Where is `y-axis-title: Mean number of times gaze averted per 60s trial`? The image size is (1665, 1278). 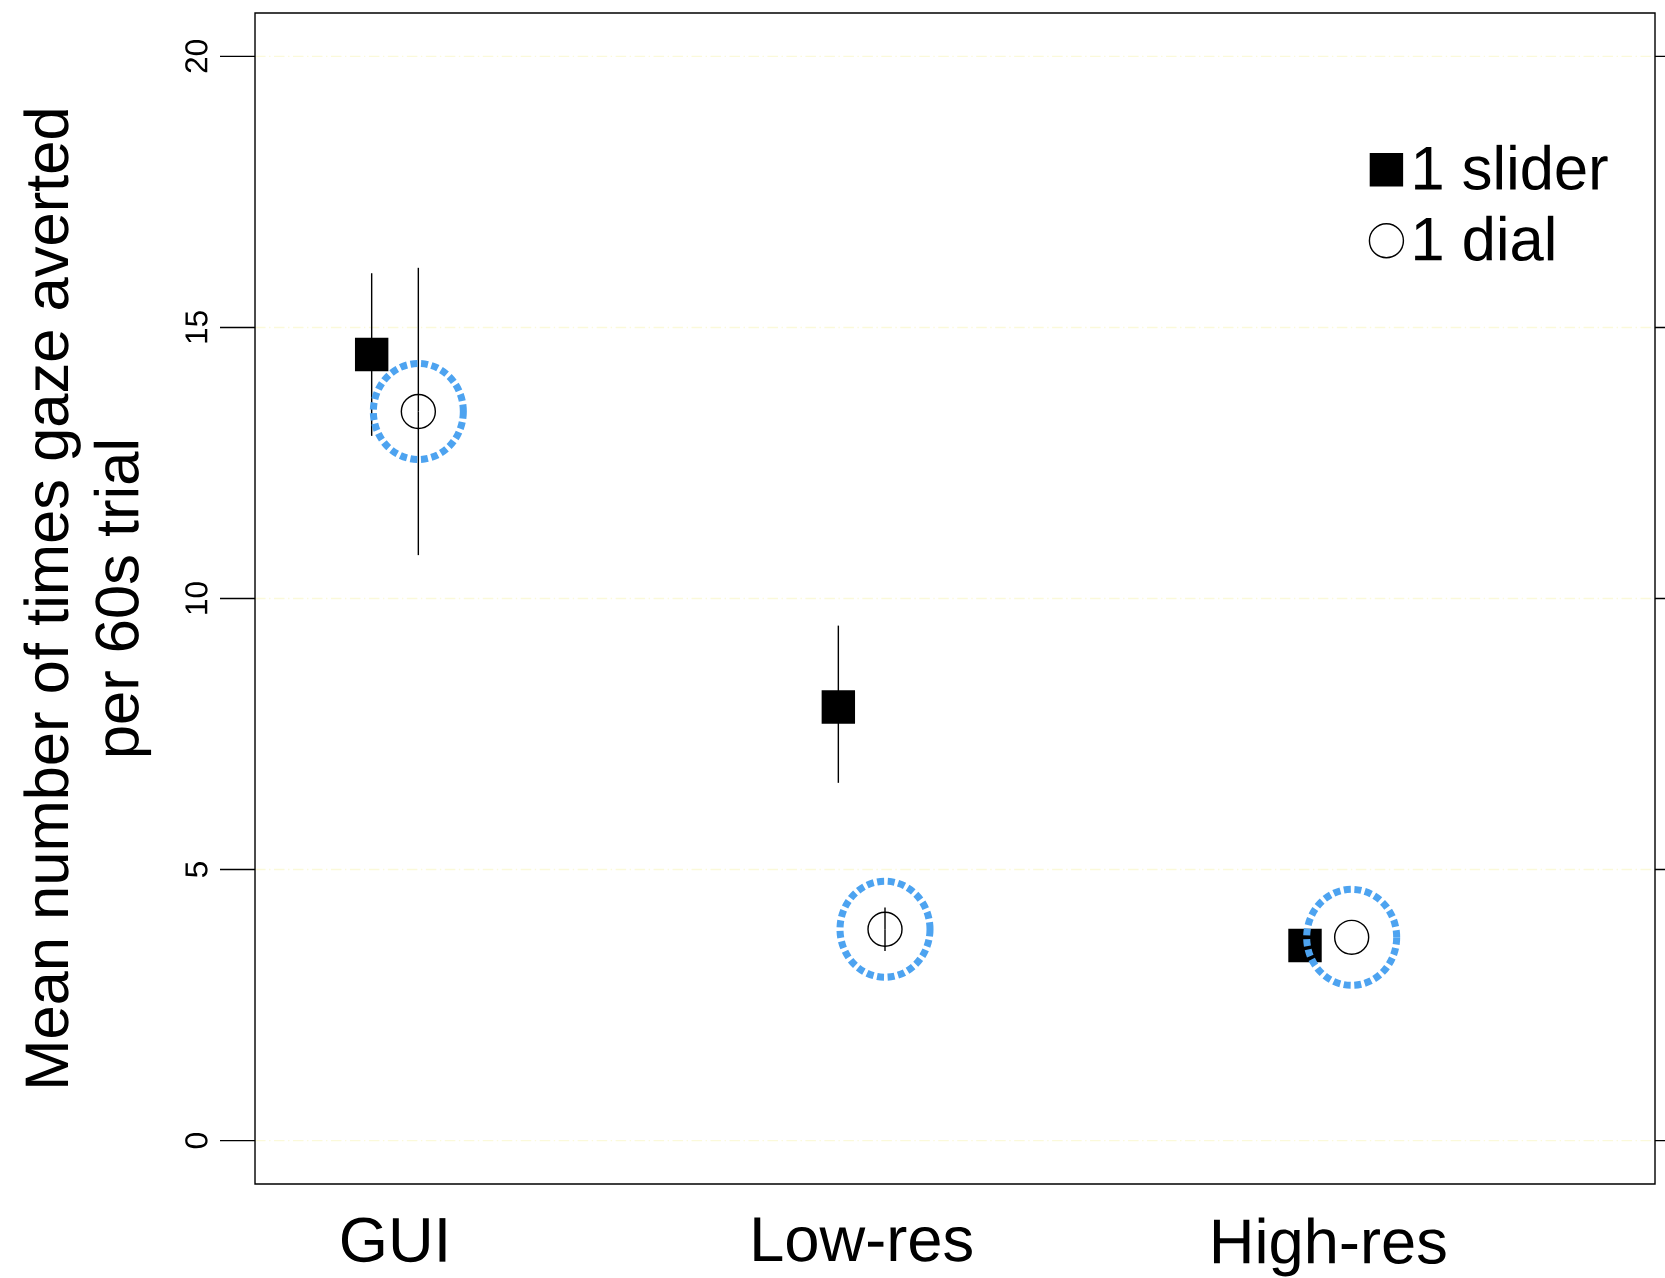
y-axis-title: Mean number of times gaze averted per 60s trial is located at coordinates (87, 598).